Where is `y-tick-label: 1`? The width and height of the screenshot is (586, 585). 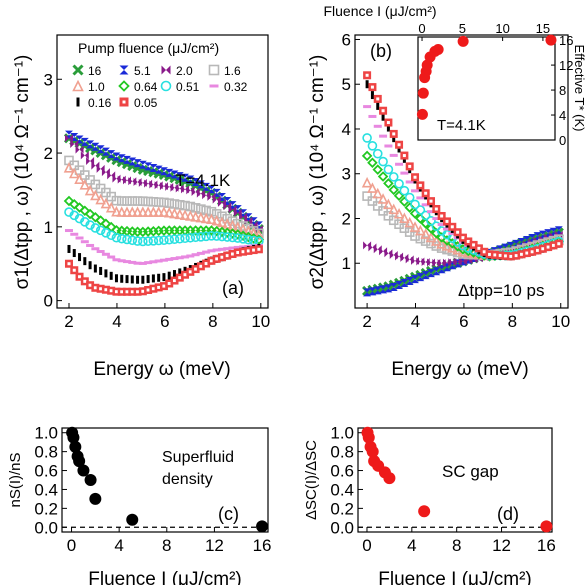
y-tick-label: 1 is located at coordinates (346, 263).